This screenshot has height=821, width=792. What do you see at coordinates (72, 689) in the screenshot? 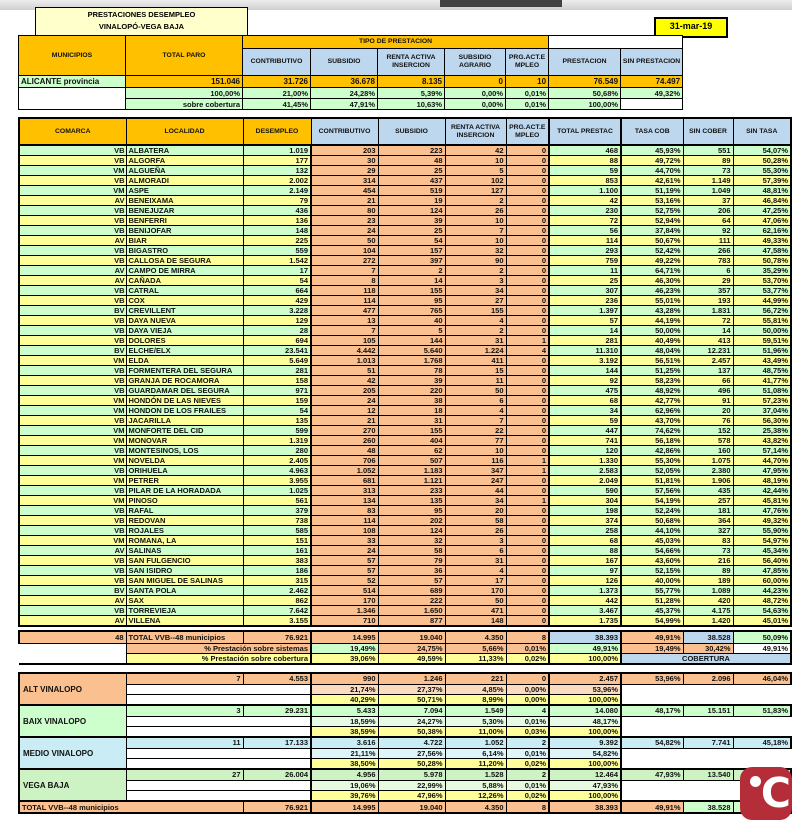
I see `comarca-label: ALT VINALOPO` at bounding box center [72, 689].